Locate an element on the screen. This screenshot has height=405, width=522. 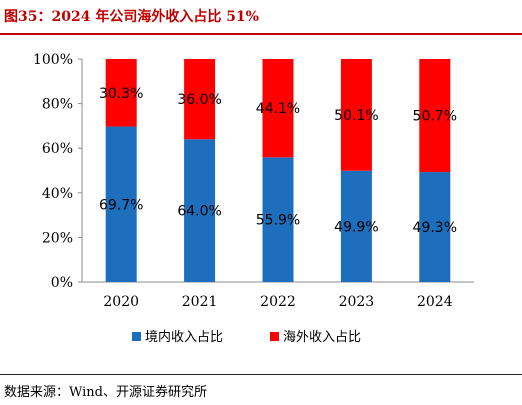
x-tick-label: 2022 is located at coordinates (278, 302).